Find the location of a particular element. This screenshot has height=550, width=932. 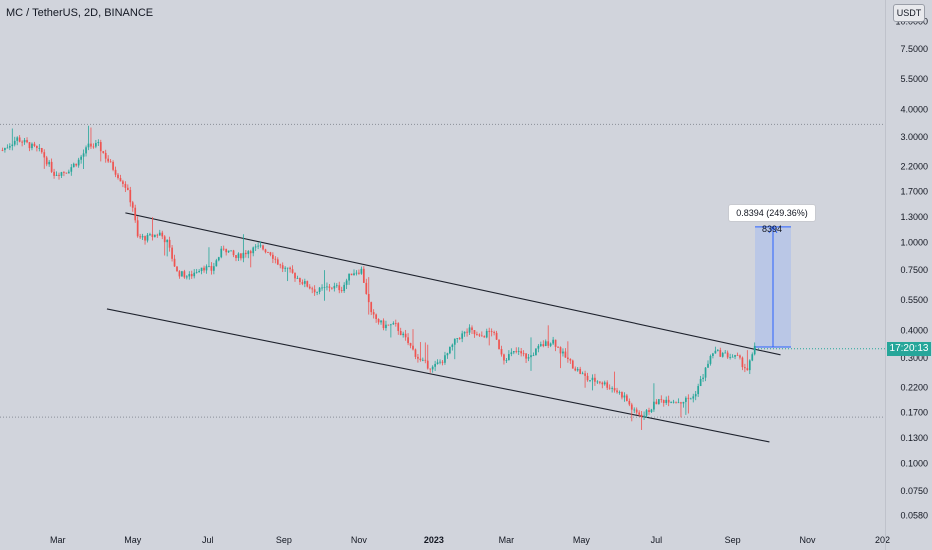

price-scale-border is located at coordinates (885, 275).